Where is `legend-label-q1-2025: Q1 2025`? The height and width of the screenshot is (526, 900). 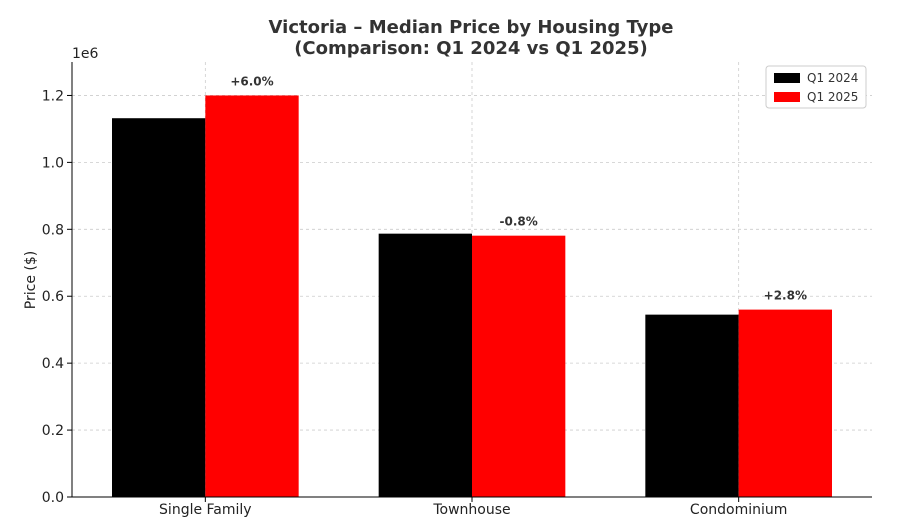
legend-label-q1-2025: Q1 2025 is located at coordinates (832, 97).